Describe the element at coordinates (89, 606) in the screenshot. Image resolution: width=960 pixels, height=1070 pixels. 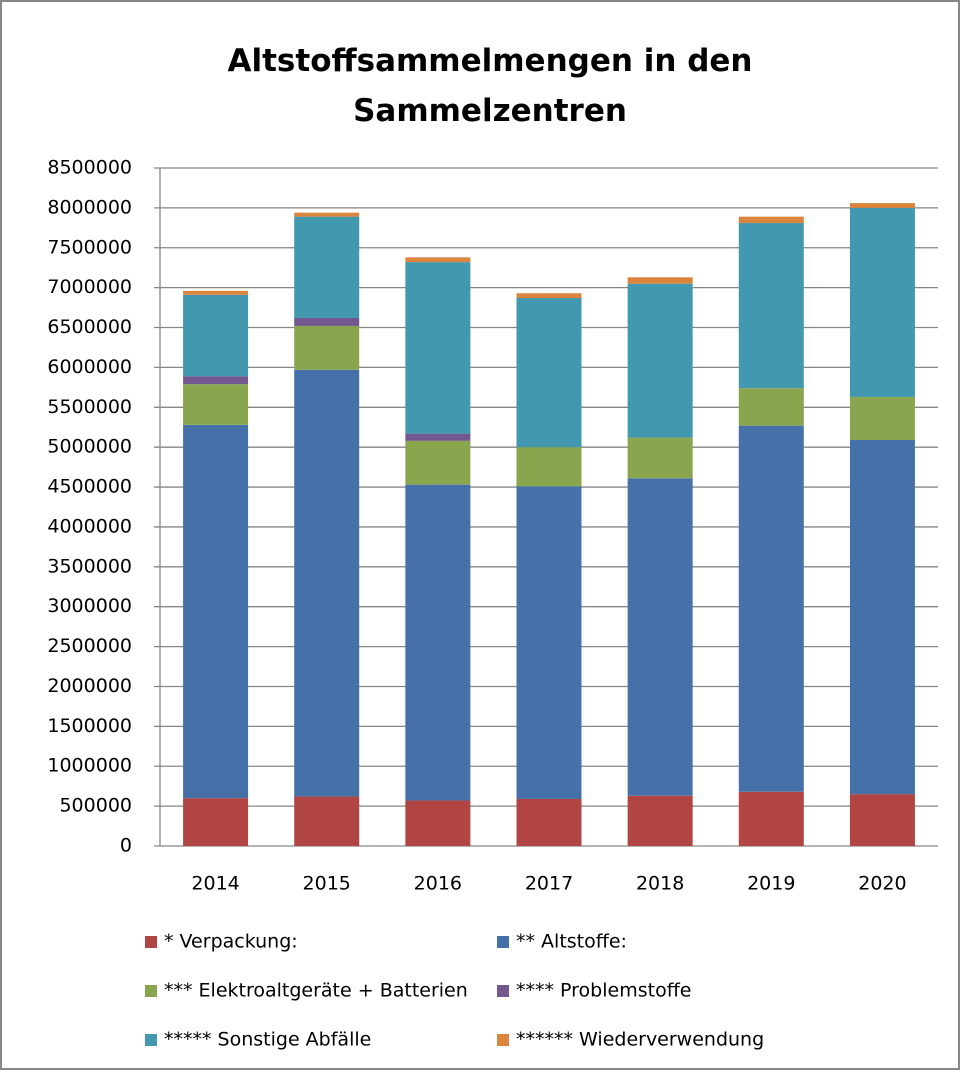
I see `y-tick-label: 3000000` at that location.